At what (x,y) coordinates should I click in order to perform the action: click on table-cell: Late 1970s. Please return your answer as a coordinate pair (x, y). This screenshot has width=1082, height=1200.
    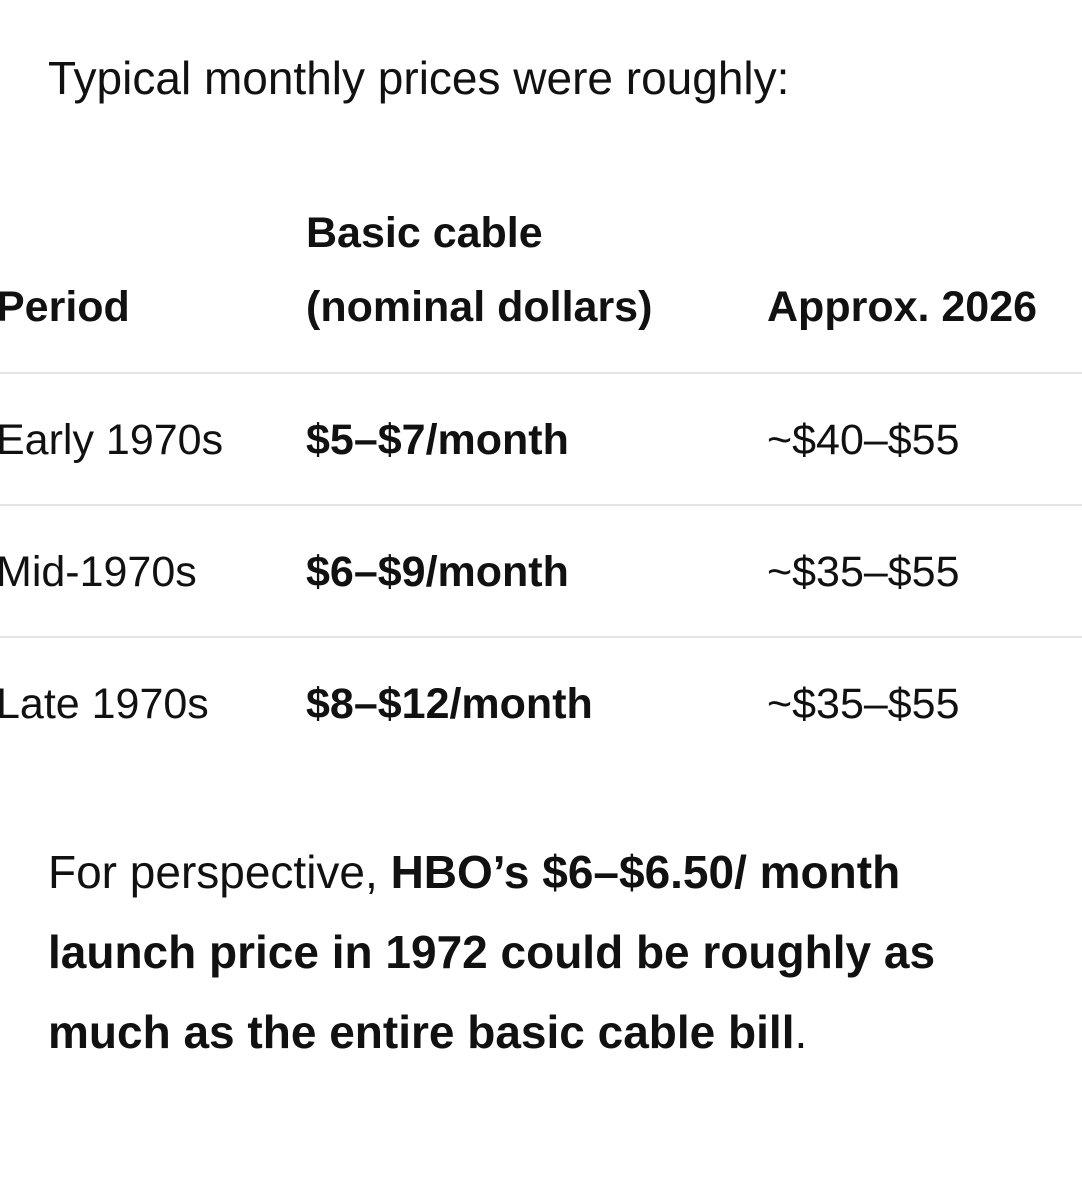
    Looking at the image, I should click on (104, 704).